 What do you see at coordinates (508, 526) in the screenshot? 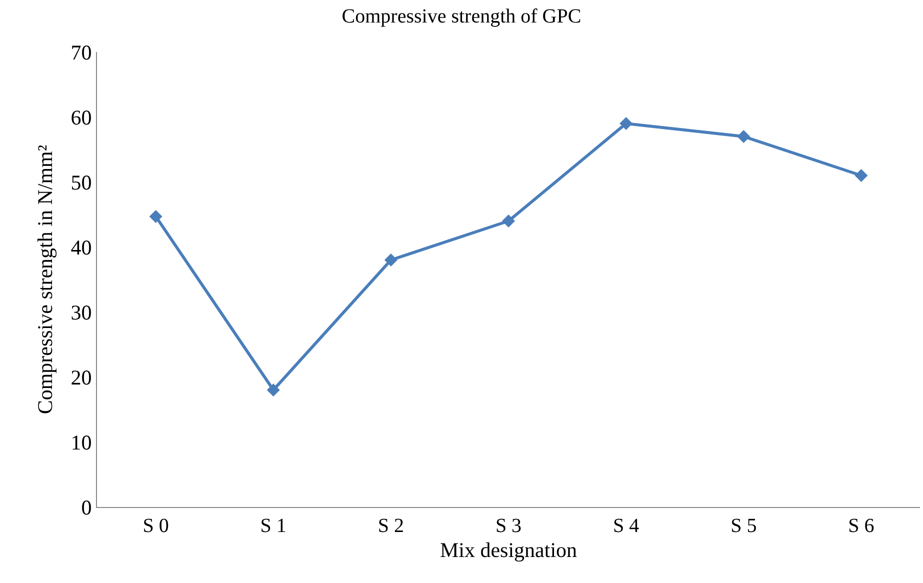
I see `x-tick-label: S 3` at bounding box center [508, 526].